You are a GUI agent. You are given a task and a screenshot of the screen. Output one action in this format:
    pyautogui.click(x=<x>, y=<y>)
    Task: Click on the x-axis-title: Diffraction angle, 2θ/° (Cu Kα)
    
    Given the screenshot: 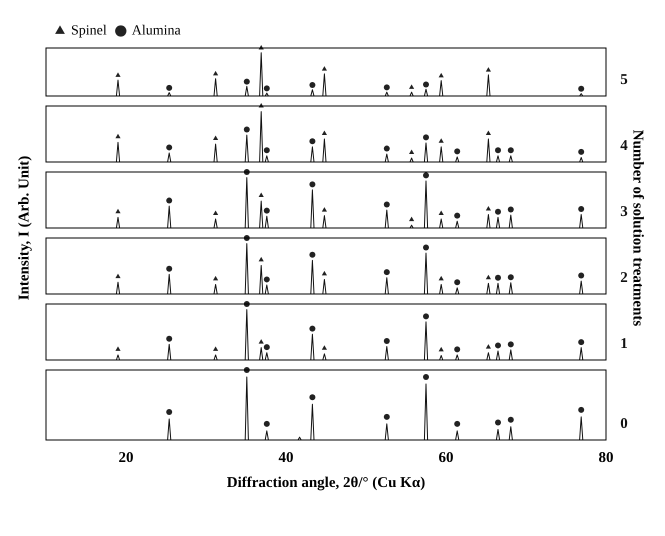 What is the action you would take?
    pyautogui.click(x=326, y=482)
    